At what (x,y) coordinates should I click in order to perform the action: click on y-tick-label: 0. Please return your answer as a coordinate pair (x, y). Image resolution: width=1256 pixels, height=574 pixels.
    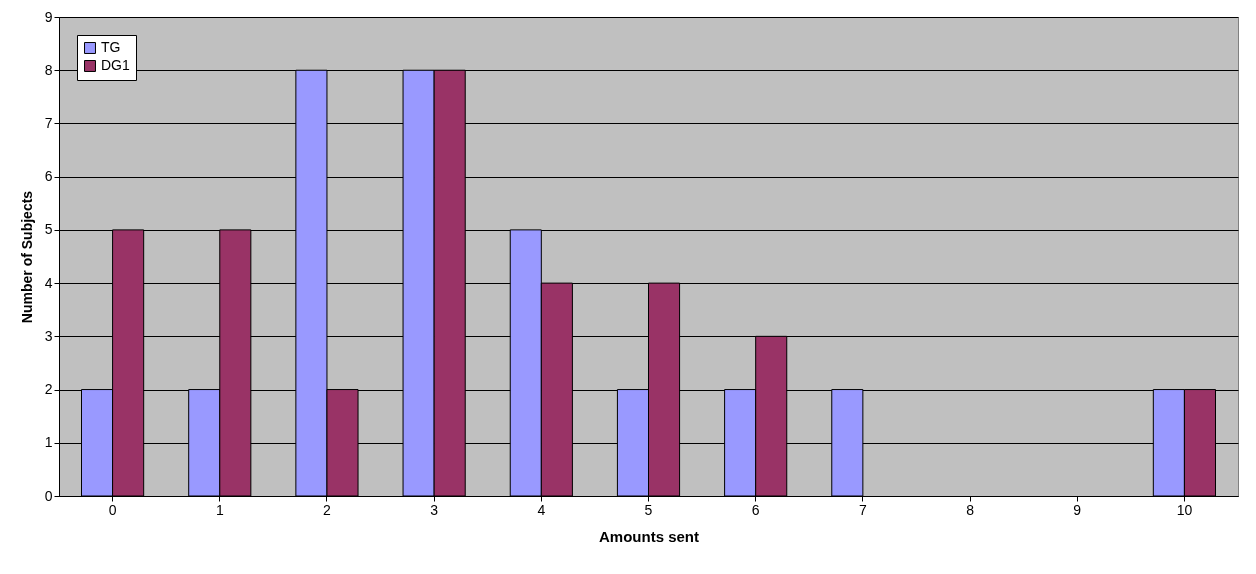
    Looking at the image, I should click on (48, 495).